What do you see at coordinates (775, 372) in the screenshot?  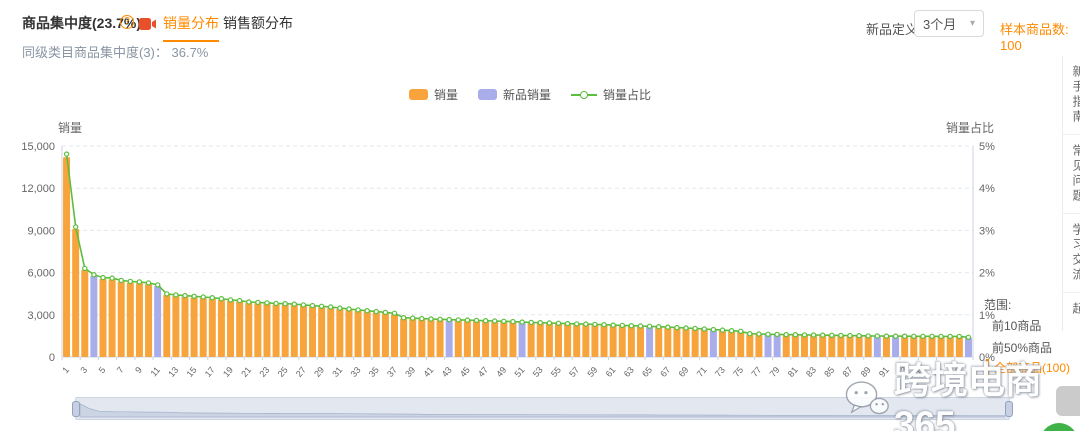 I see `svg-text: 79` at bounding box center [775, 372].